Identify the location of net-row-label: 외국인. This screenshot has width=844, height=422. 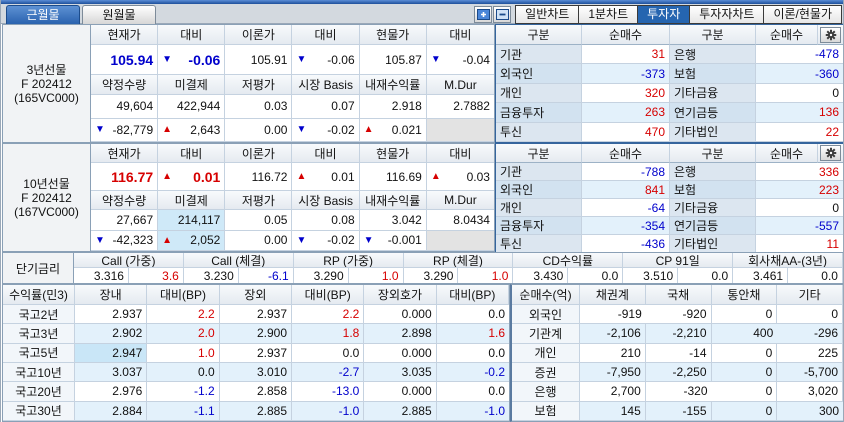
(546, 315).